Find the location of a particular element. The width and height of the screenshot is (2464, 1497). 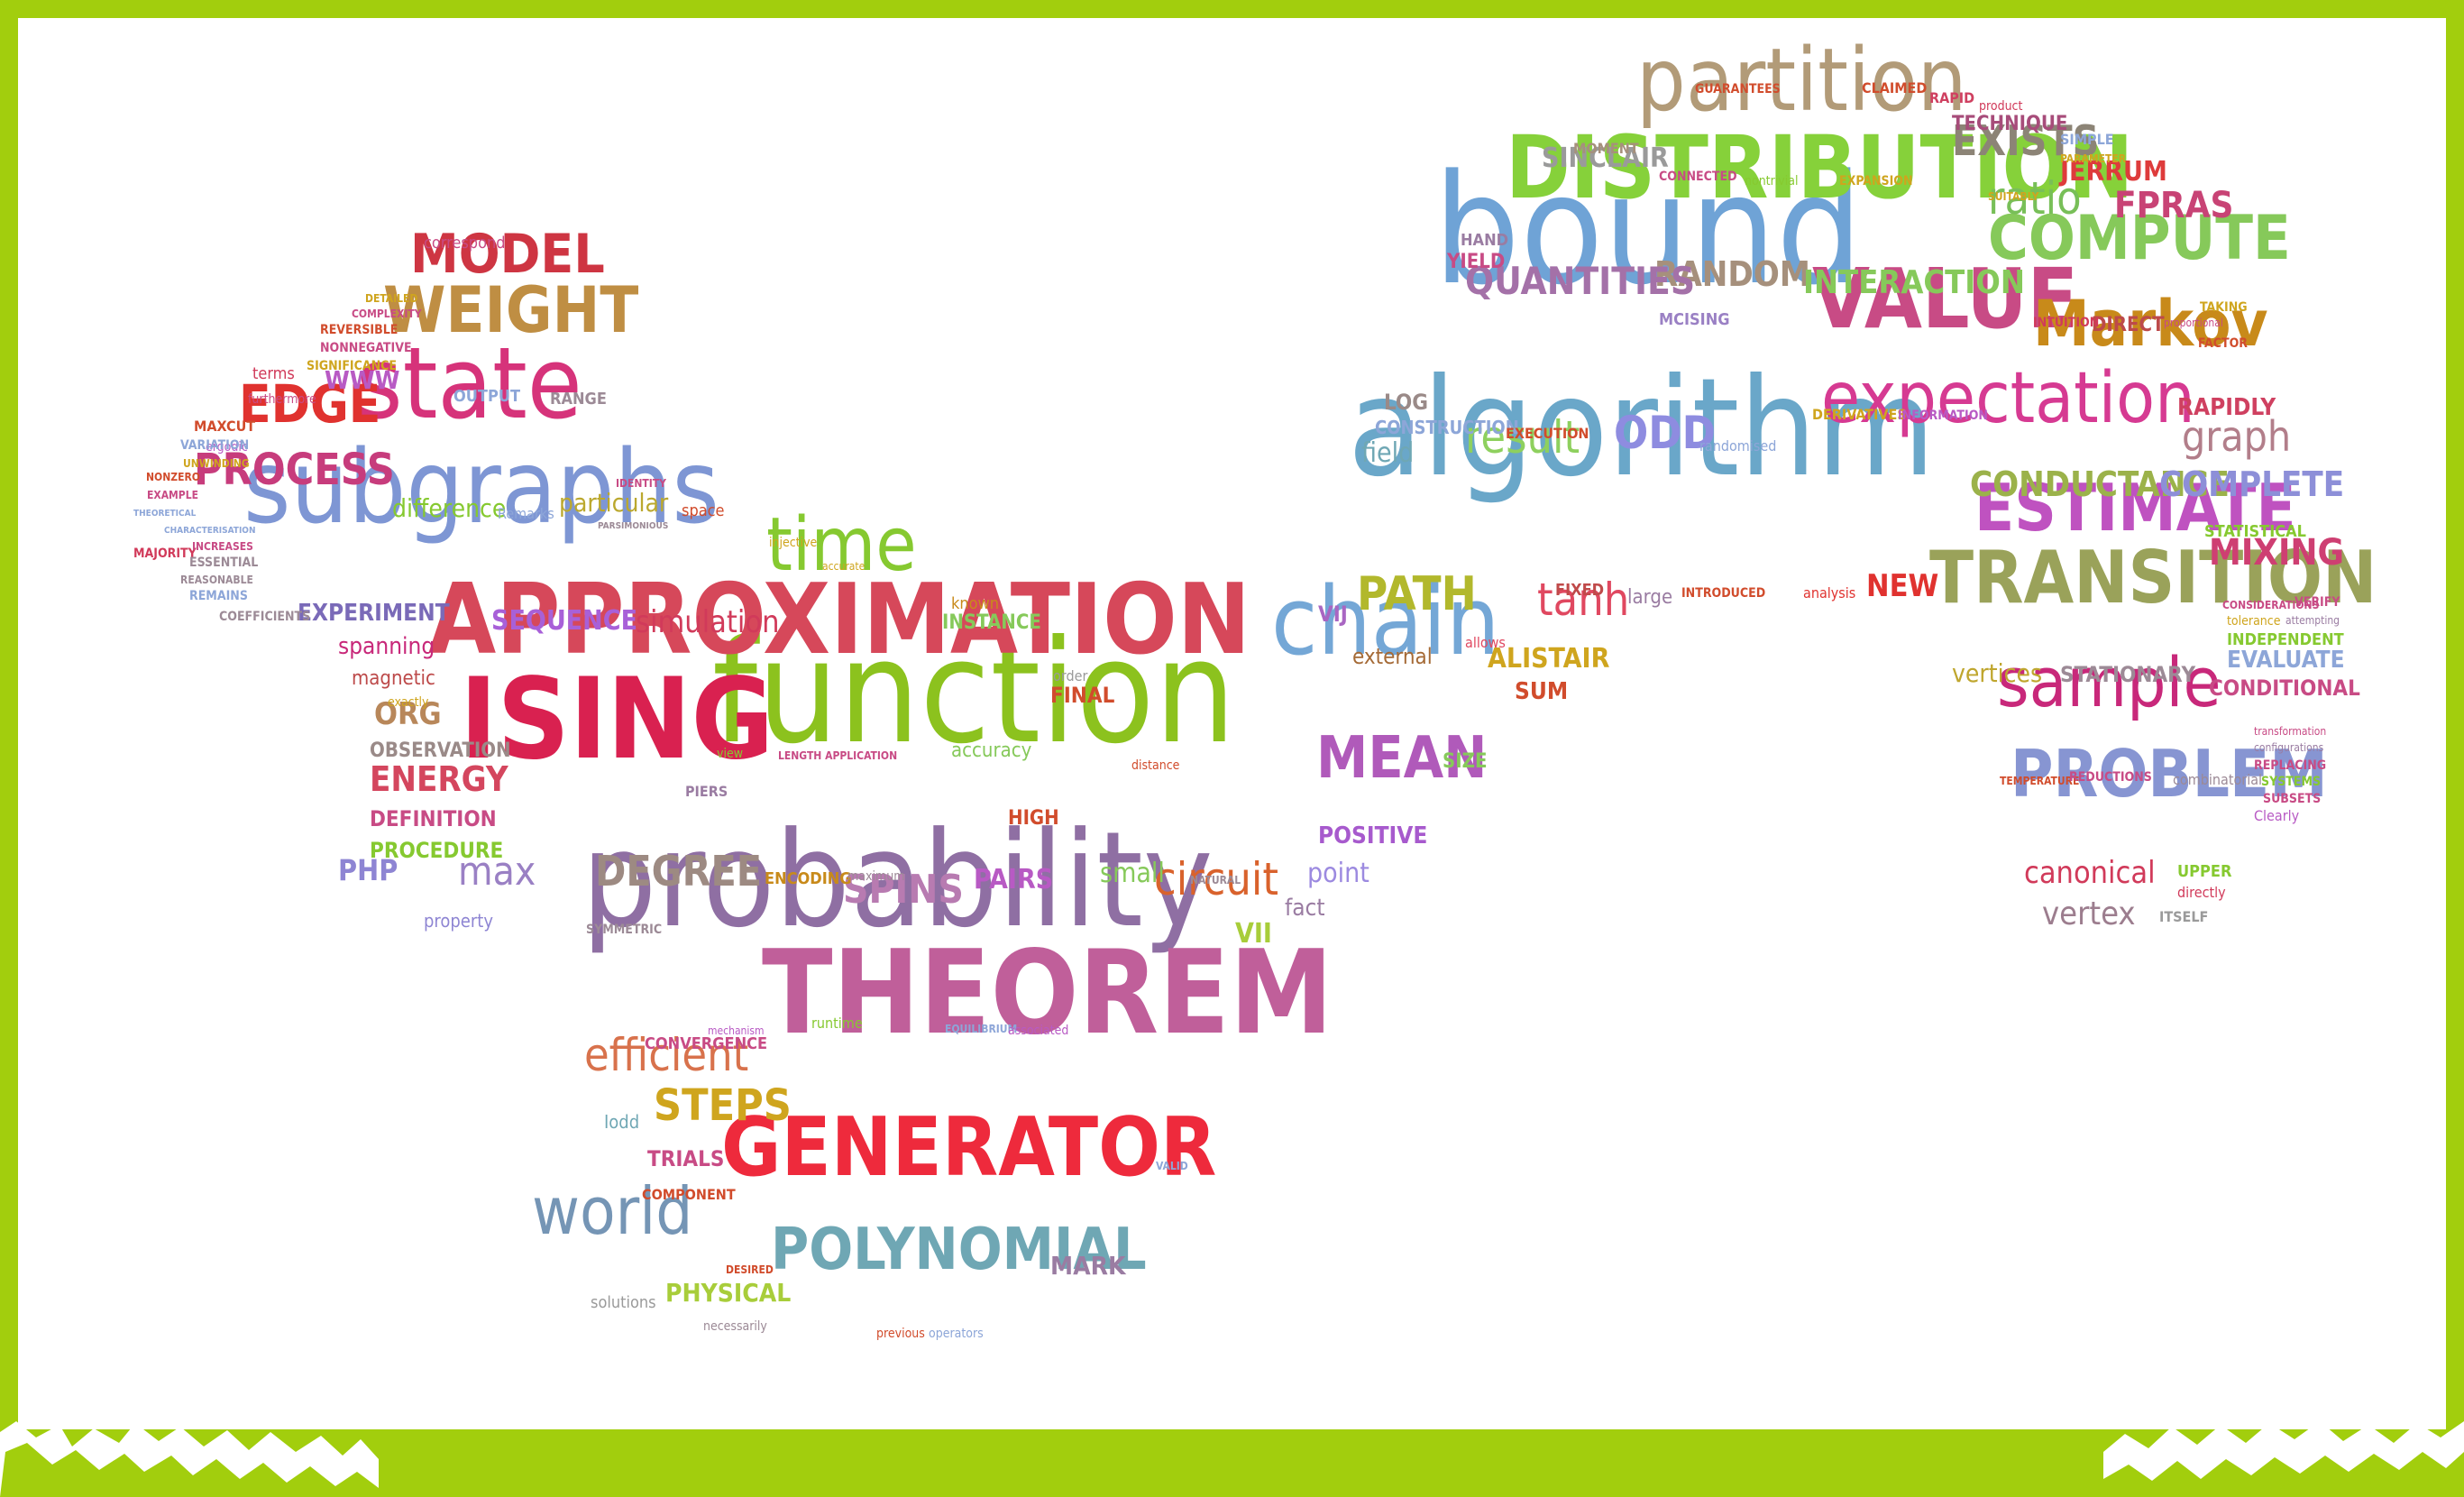

cloud-word-simulation: simulation is located at coordinates (708, 621).